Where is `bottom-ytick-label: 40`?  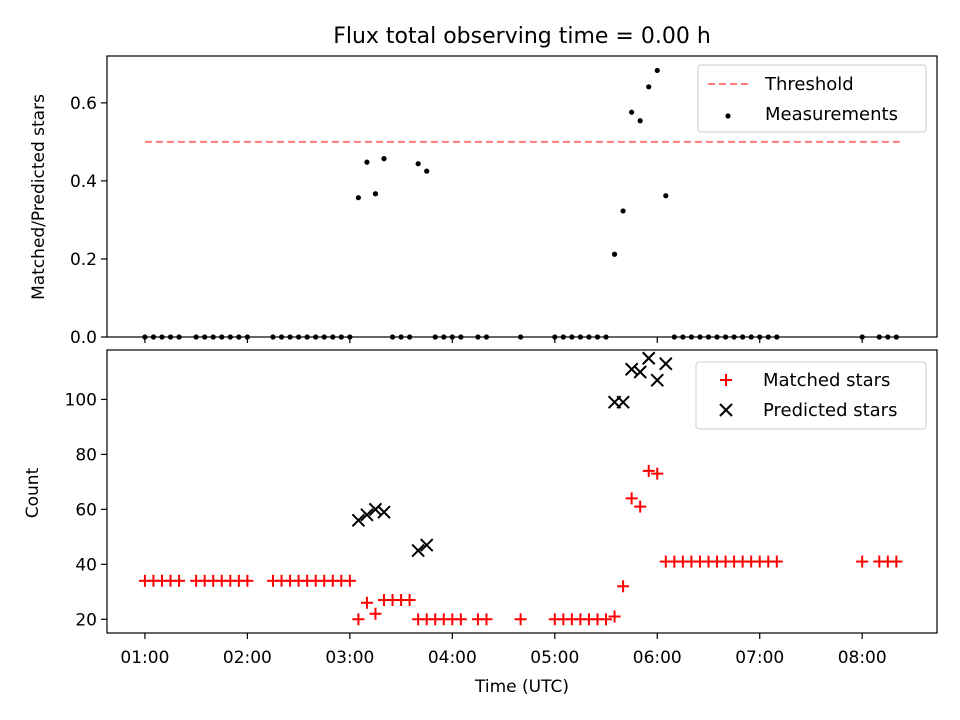
bottom-ytick-label: 40 is located at coordinates (86, 565).